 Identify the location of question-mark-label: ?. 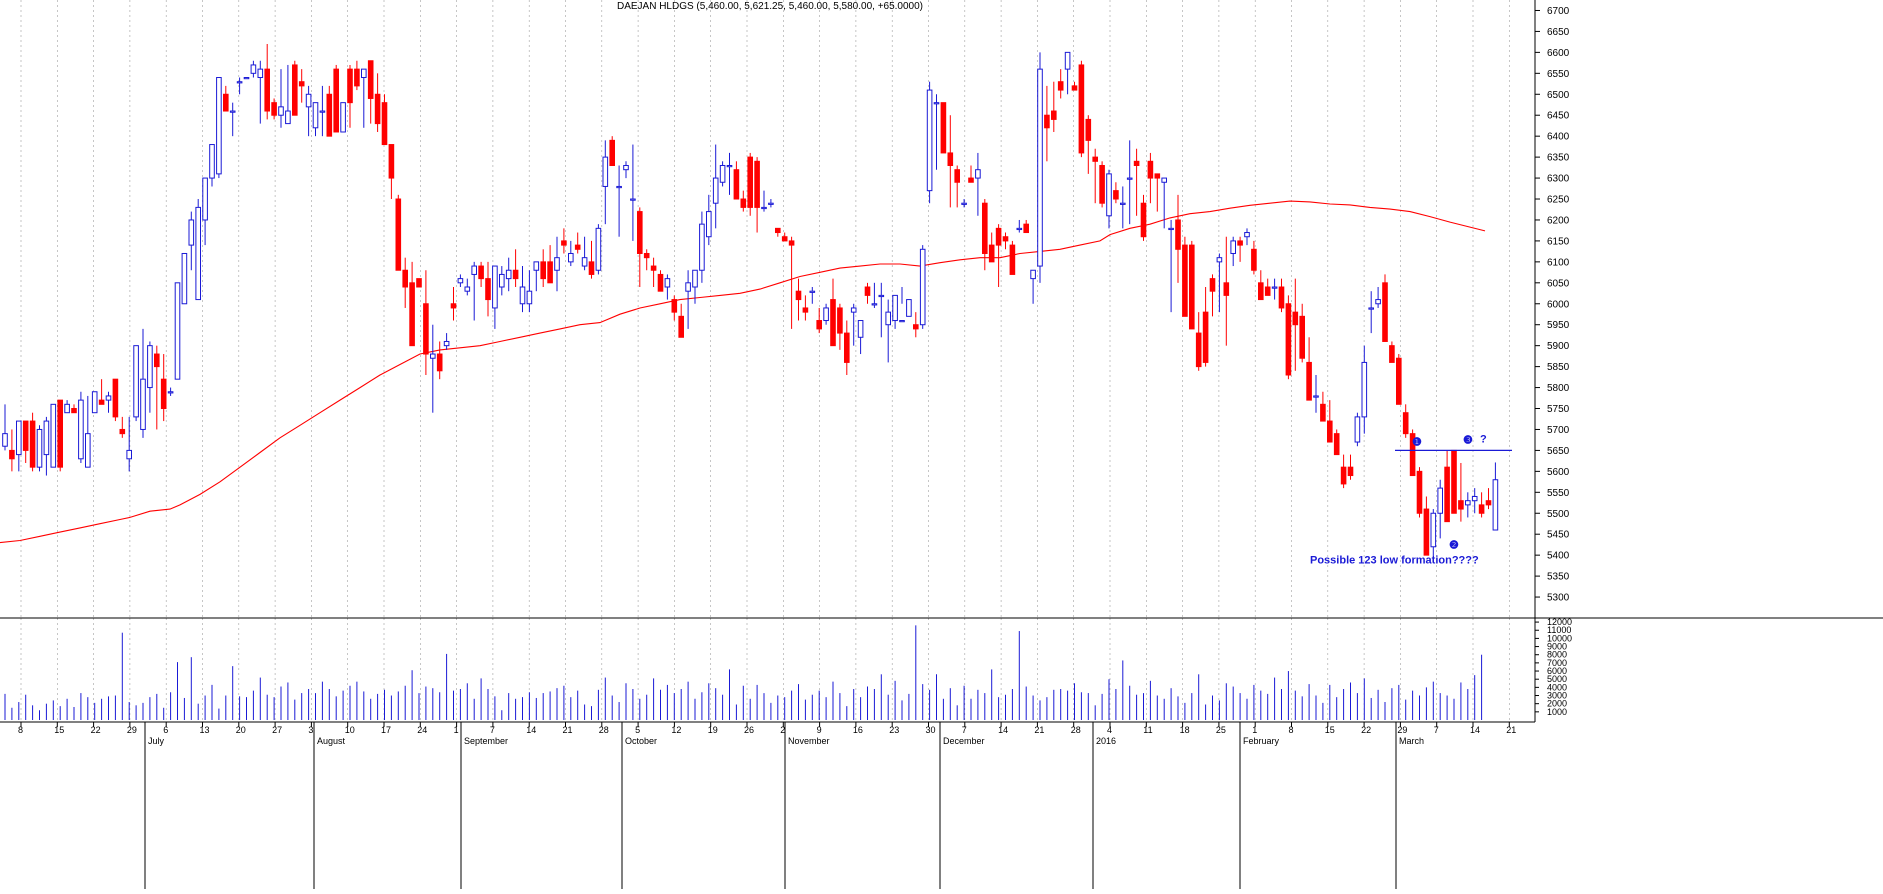
(1483, 439).